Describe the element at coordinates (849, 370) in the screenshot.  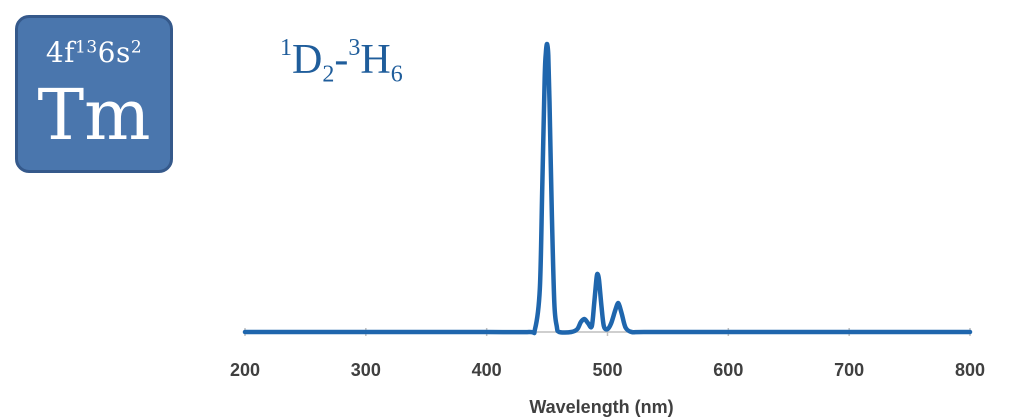
I see `x-tick-label: 700` at that location.